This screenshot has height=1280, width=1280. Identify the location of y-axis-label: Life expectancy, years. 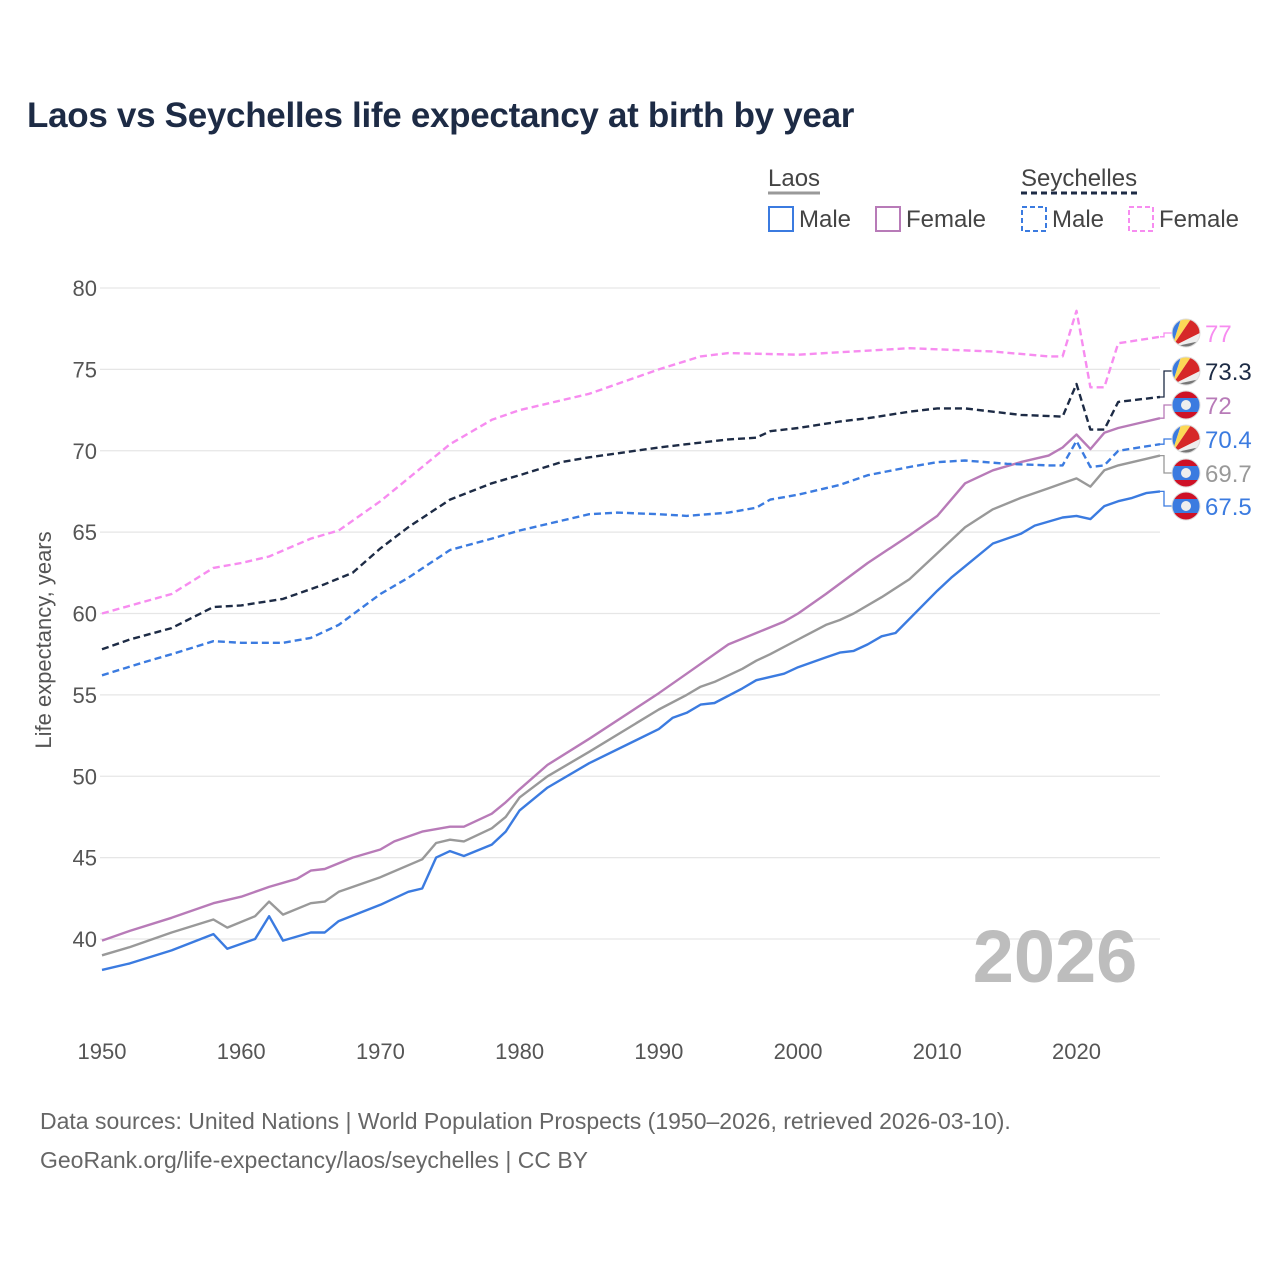
(43, 639).